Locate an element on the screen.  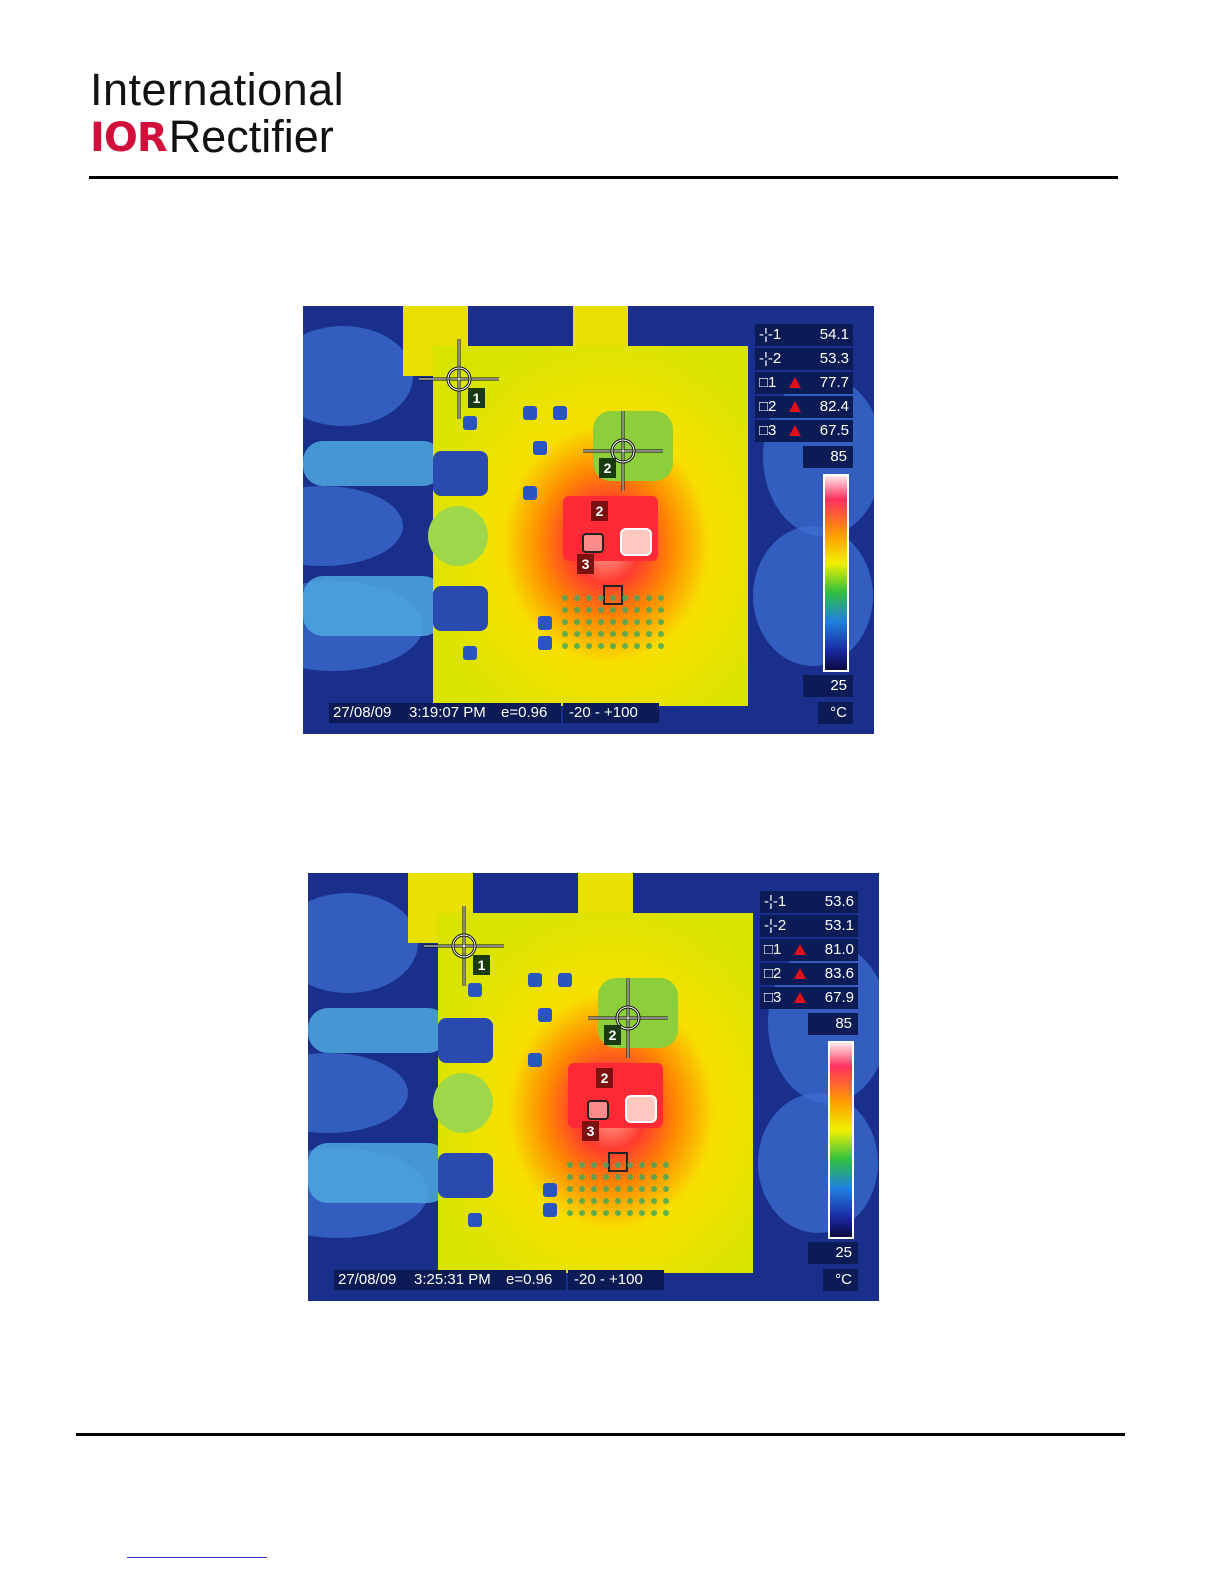
company-logo: International IOR Rectifier is located at coordinates (225, 113).